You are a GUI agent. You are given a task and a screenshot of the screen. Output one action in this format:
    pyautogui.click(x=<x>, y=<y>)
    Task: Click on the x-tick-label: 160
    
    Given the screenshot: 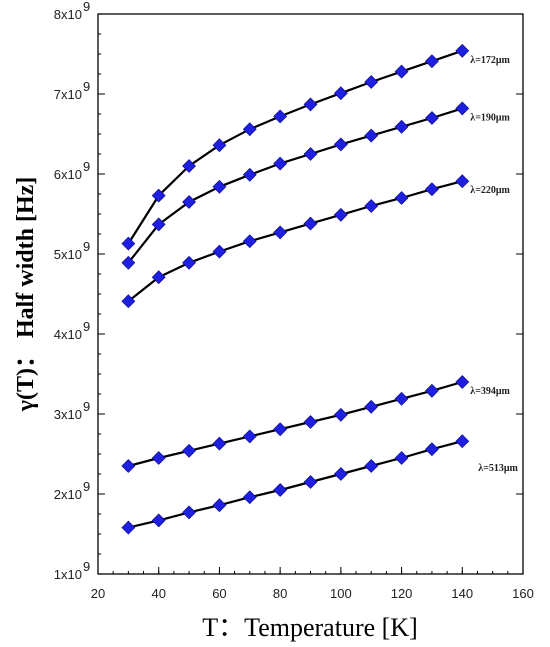 What is the action you would take?
    pyautogui.click(x=523, y=593)
    